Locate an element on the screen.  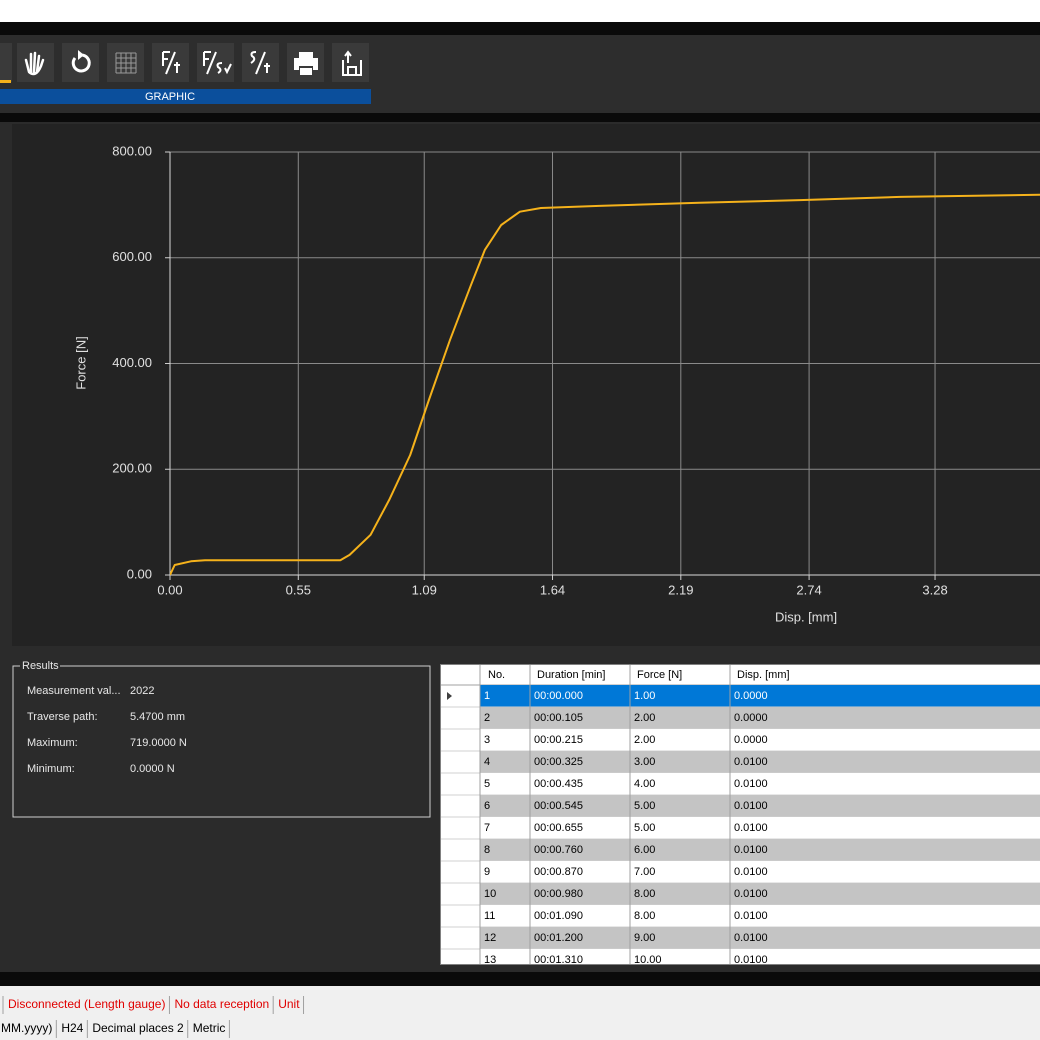
table-cell: 9.00 is located at coordinates (644, 938).